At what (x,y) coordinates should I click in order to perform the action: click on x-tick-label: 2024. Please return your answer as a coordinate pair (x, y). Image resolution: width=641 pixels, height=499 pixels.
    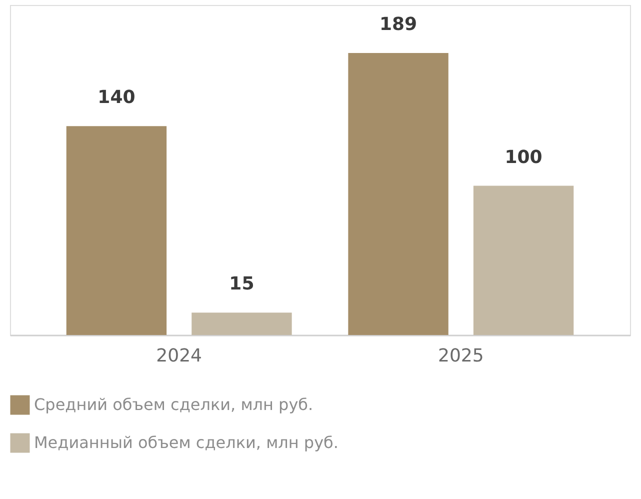
    Looking at the image, I should click on (179, 356).